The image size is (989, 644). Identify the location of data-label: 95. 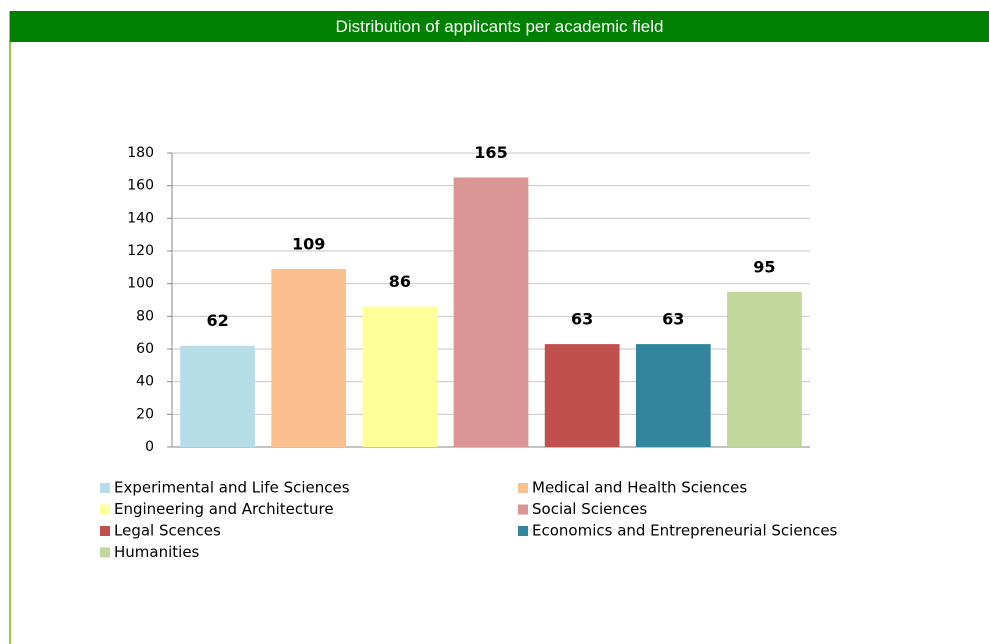
(764, 266).